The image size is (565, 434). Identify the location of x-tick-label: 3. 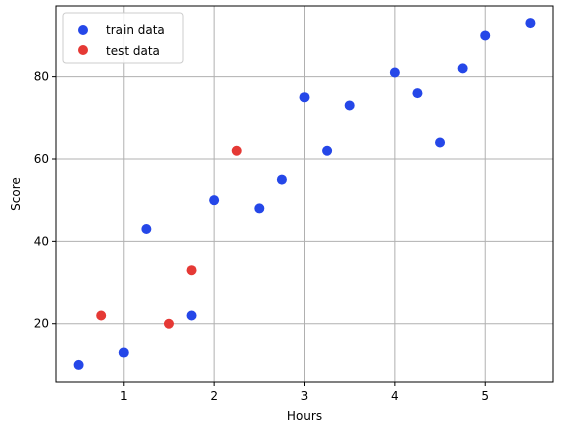
(305, 396).